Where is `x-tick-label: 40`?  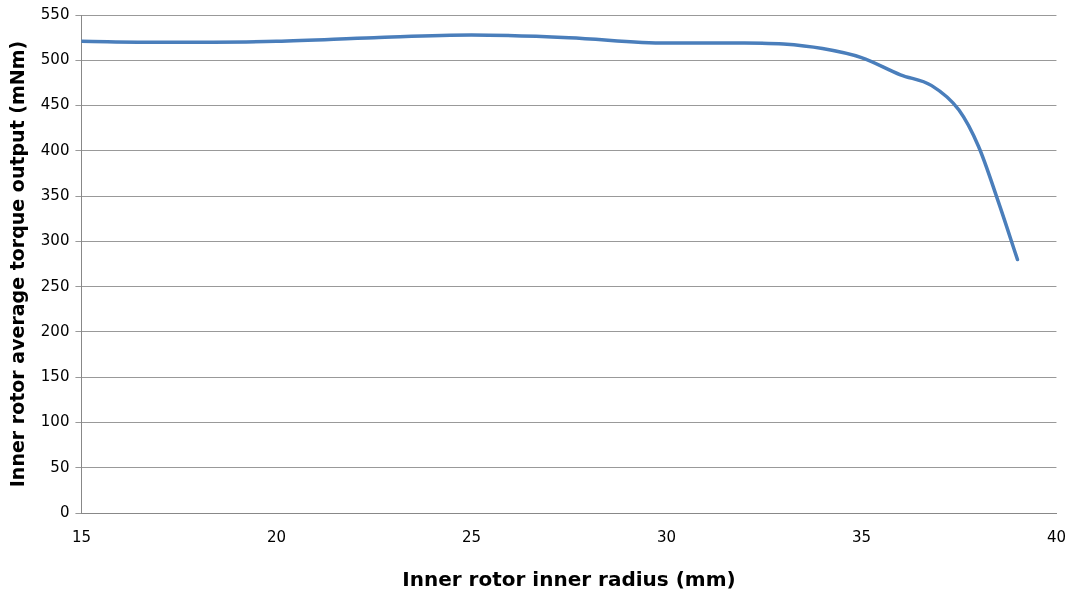
x-tick-label: 40 is located at coordinates (1056, 536).